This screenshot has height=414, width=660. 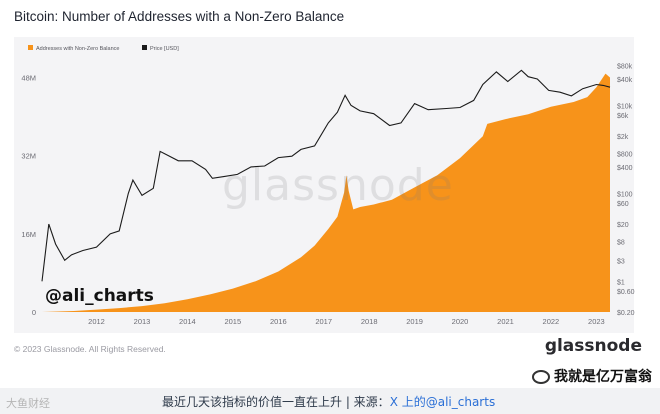 I want to click on y-right-tick-label: $100, so click(x=625, y=194).